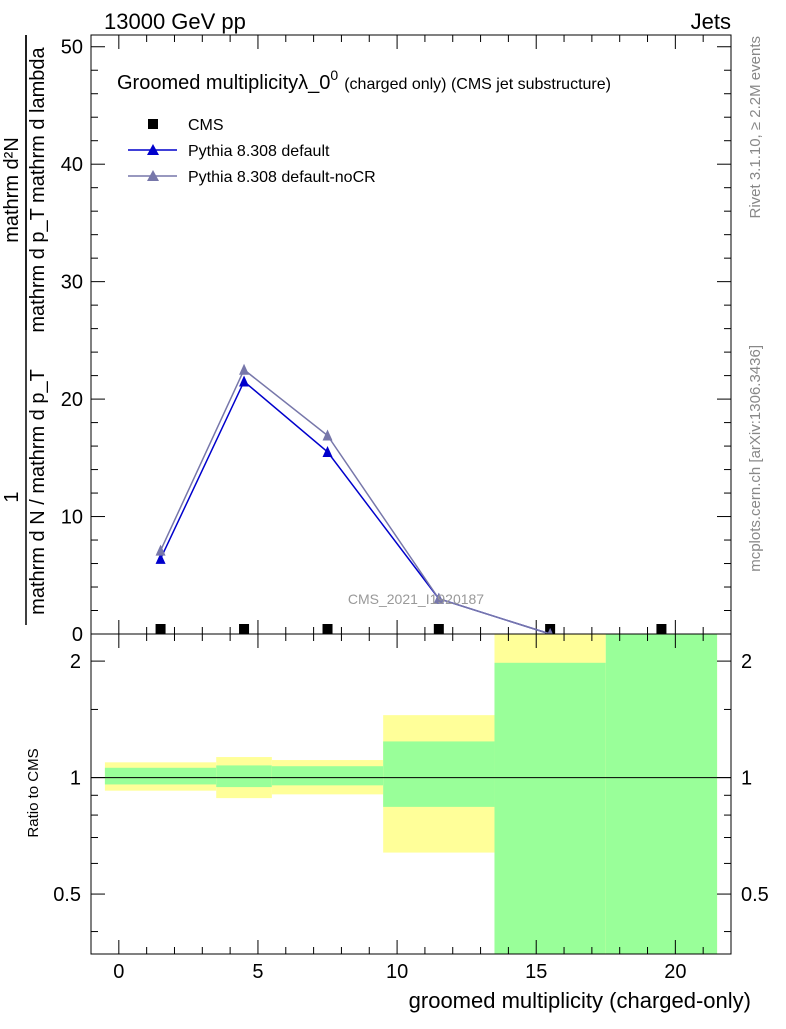  I want to click on ratio-y-tick-label-right: 2, so click(746, 662).